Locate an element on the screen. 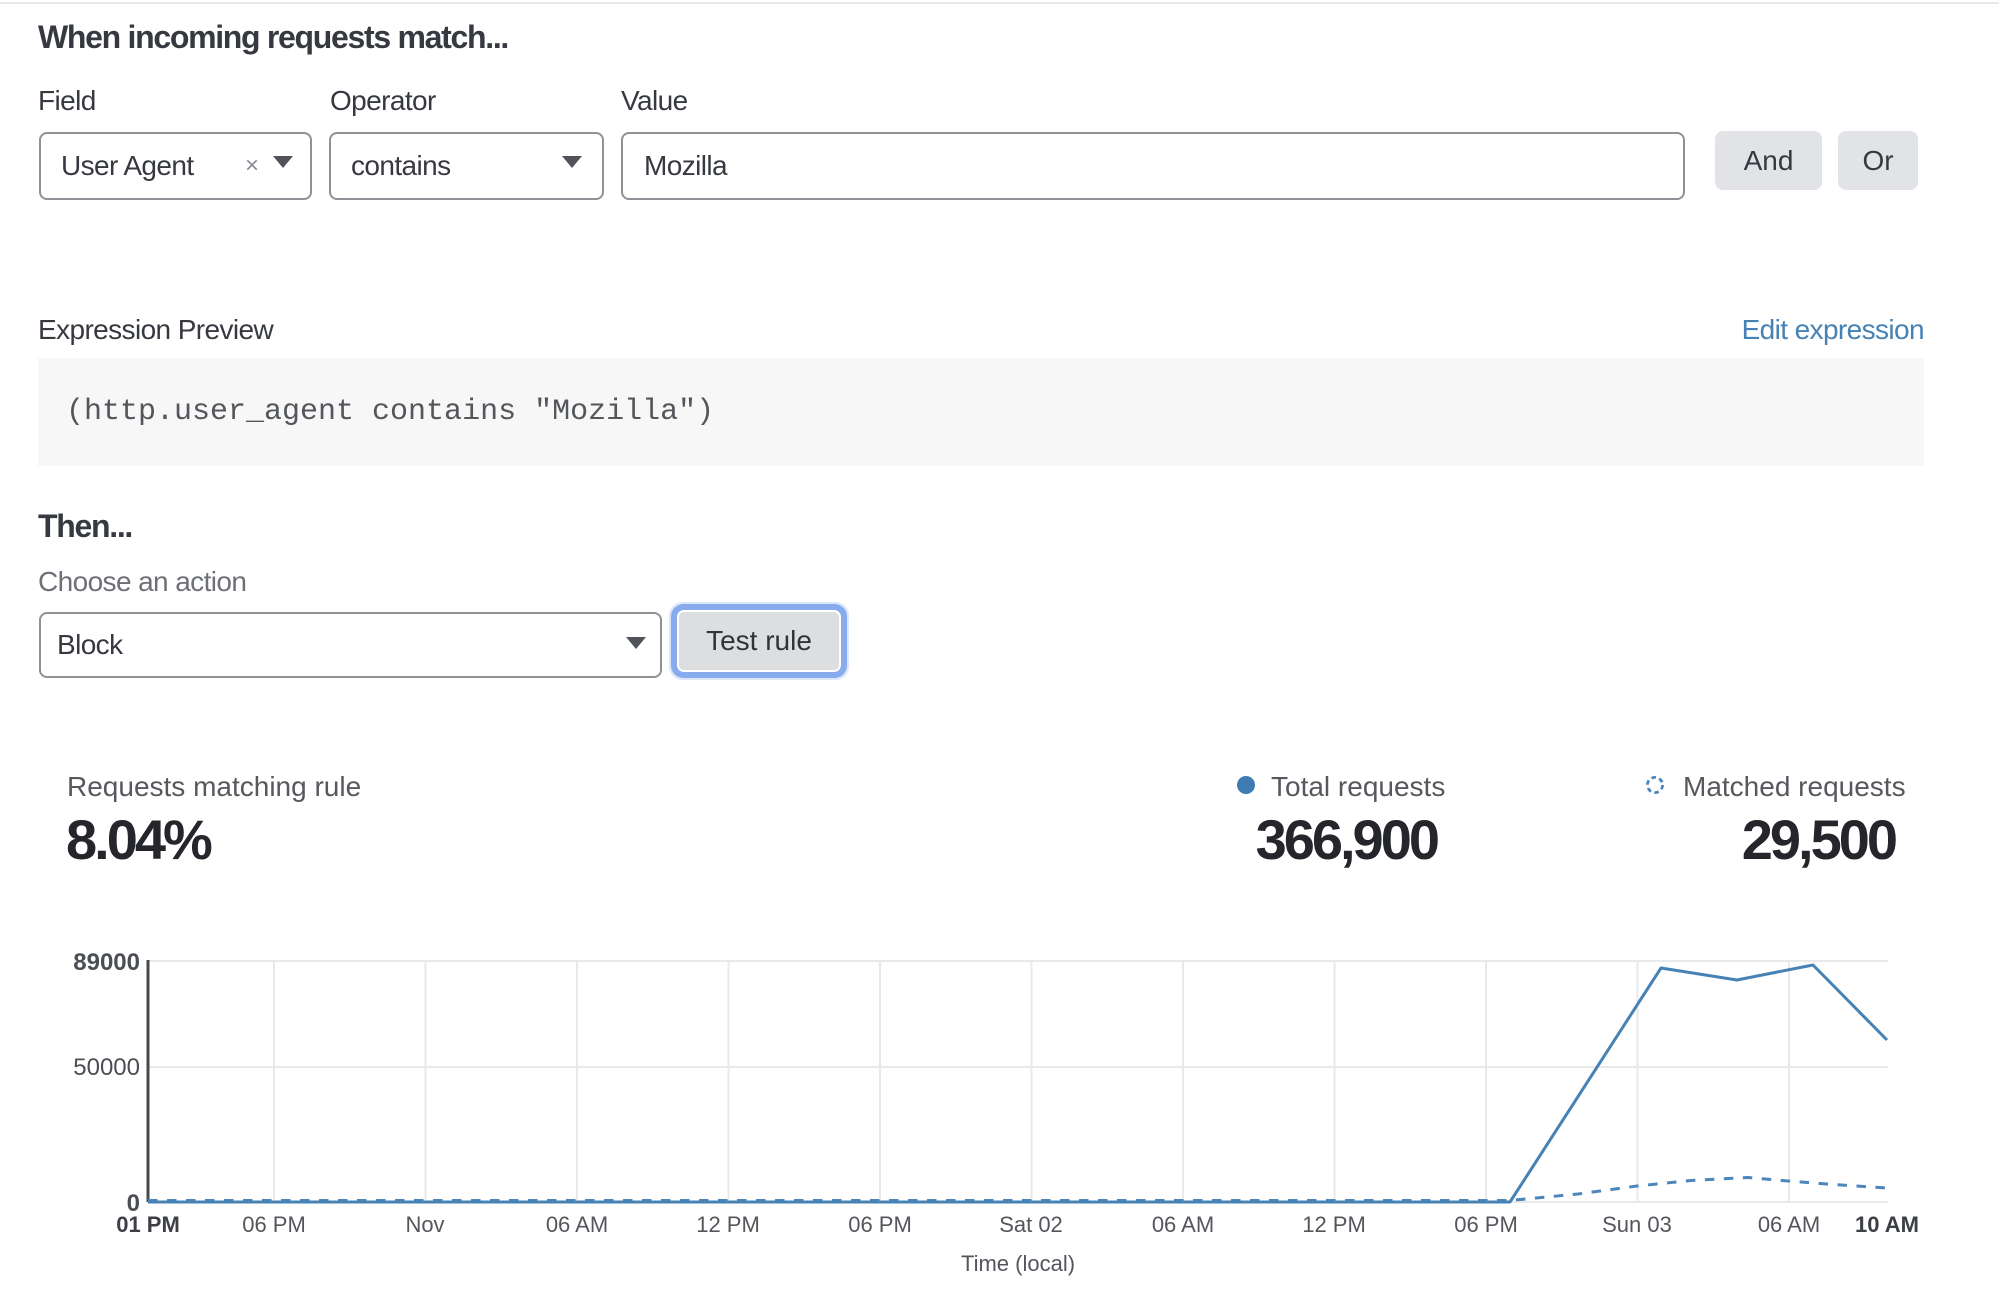 Image resolution: width=1999 pixels, height=1295 pixels. svg-text: Time (local) is located at coordinates (1018, 1263).